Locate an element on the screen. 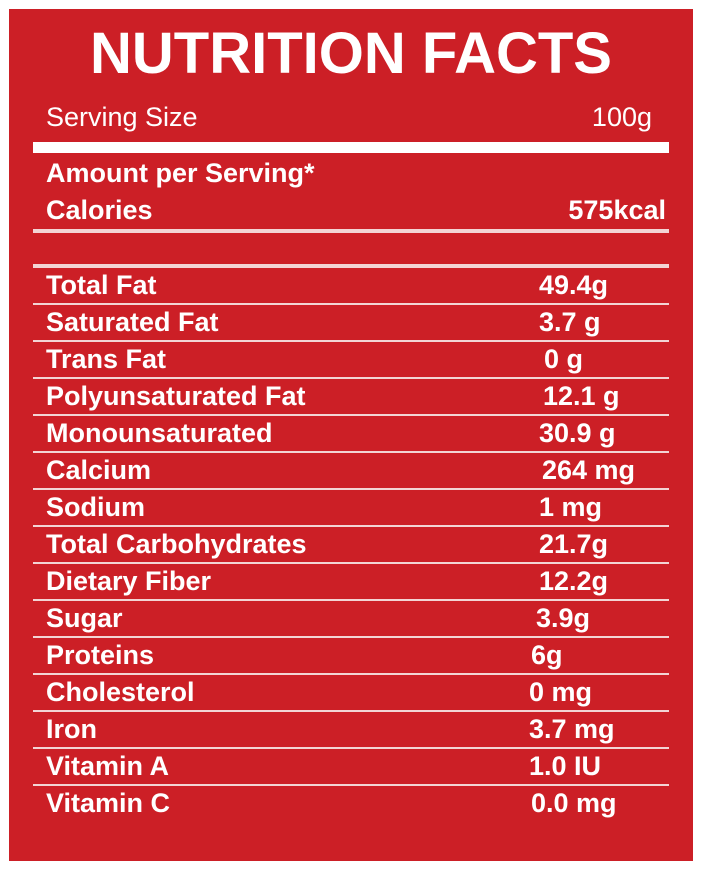 The width and height of the screenshot is (704, 875). calories-value: 575kcal is located at coordinates (617, 210).